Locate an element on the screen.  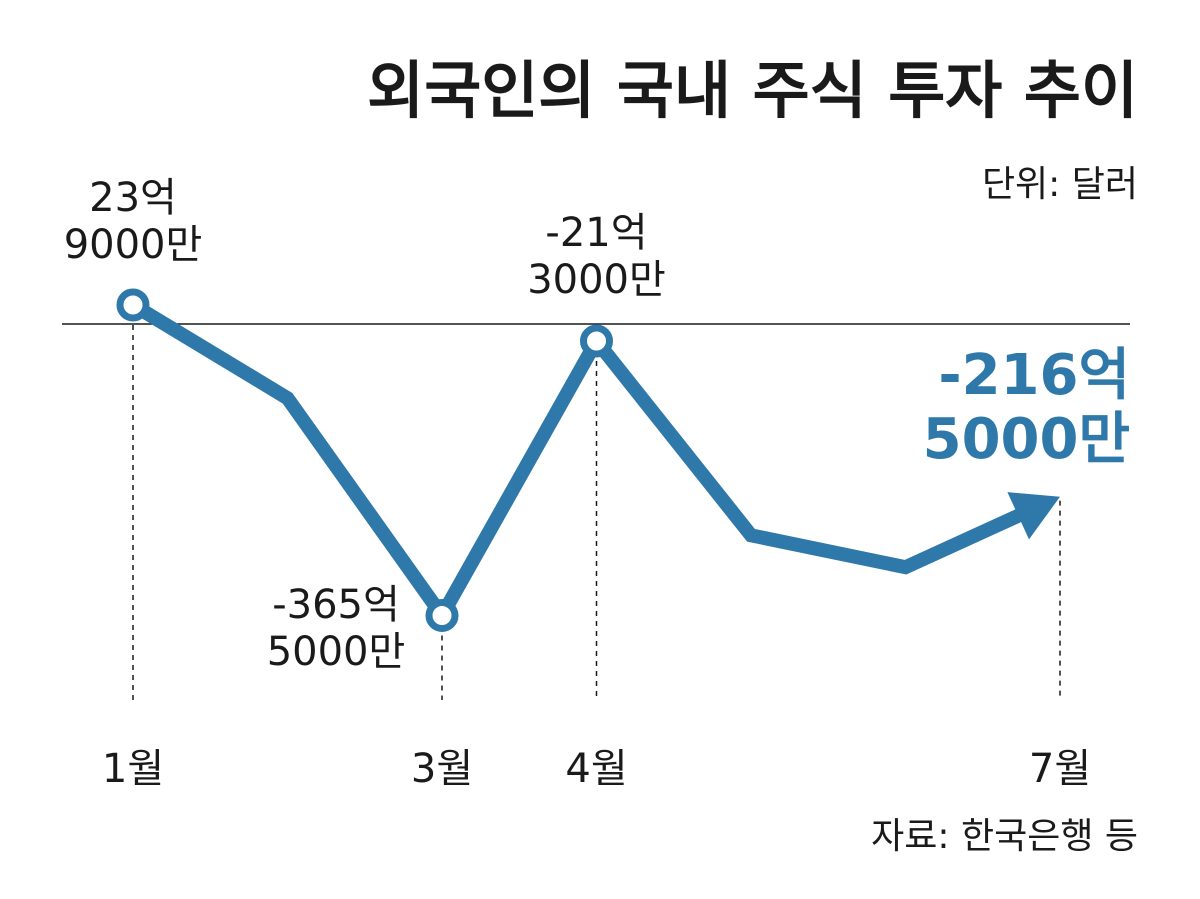
data-label-7-line-0: -216억 is located at coordinates (1034, 375).